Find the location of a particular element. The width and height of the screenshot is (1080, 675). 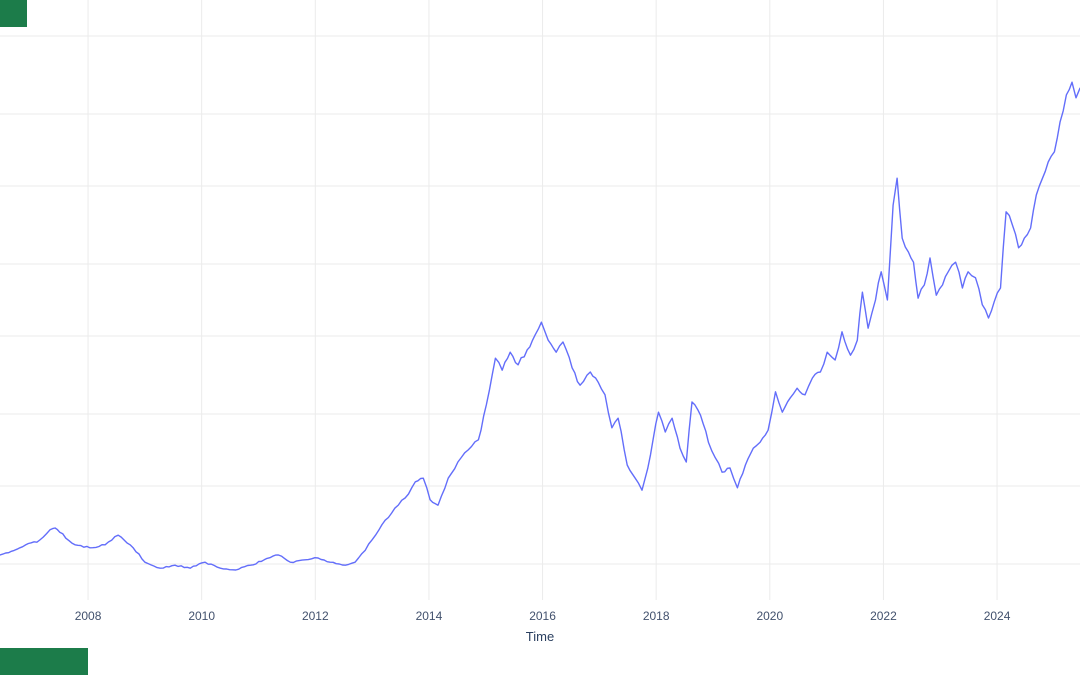

x-tick-label: 2010 is located at coordinates (201, 616).